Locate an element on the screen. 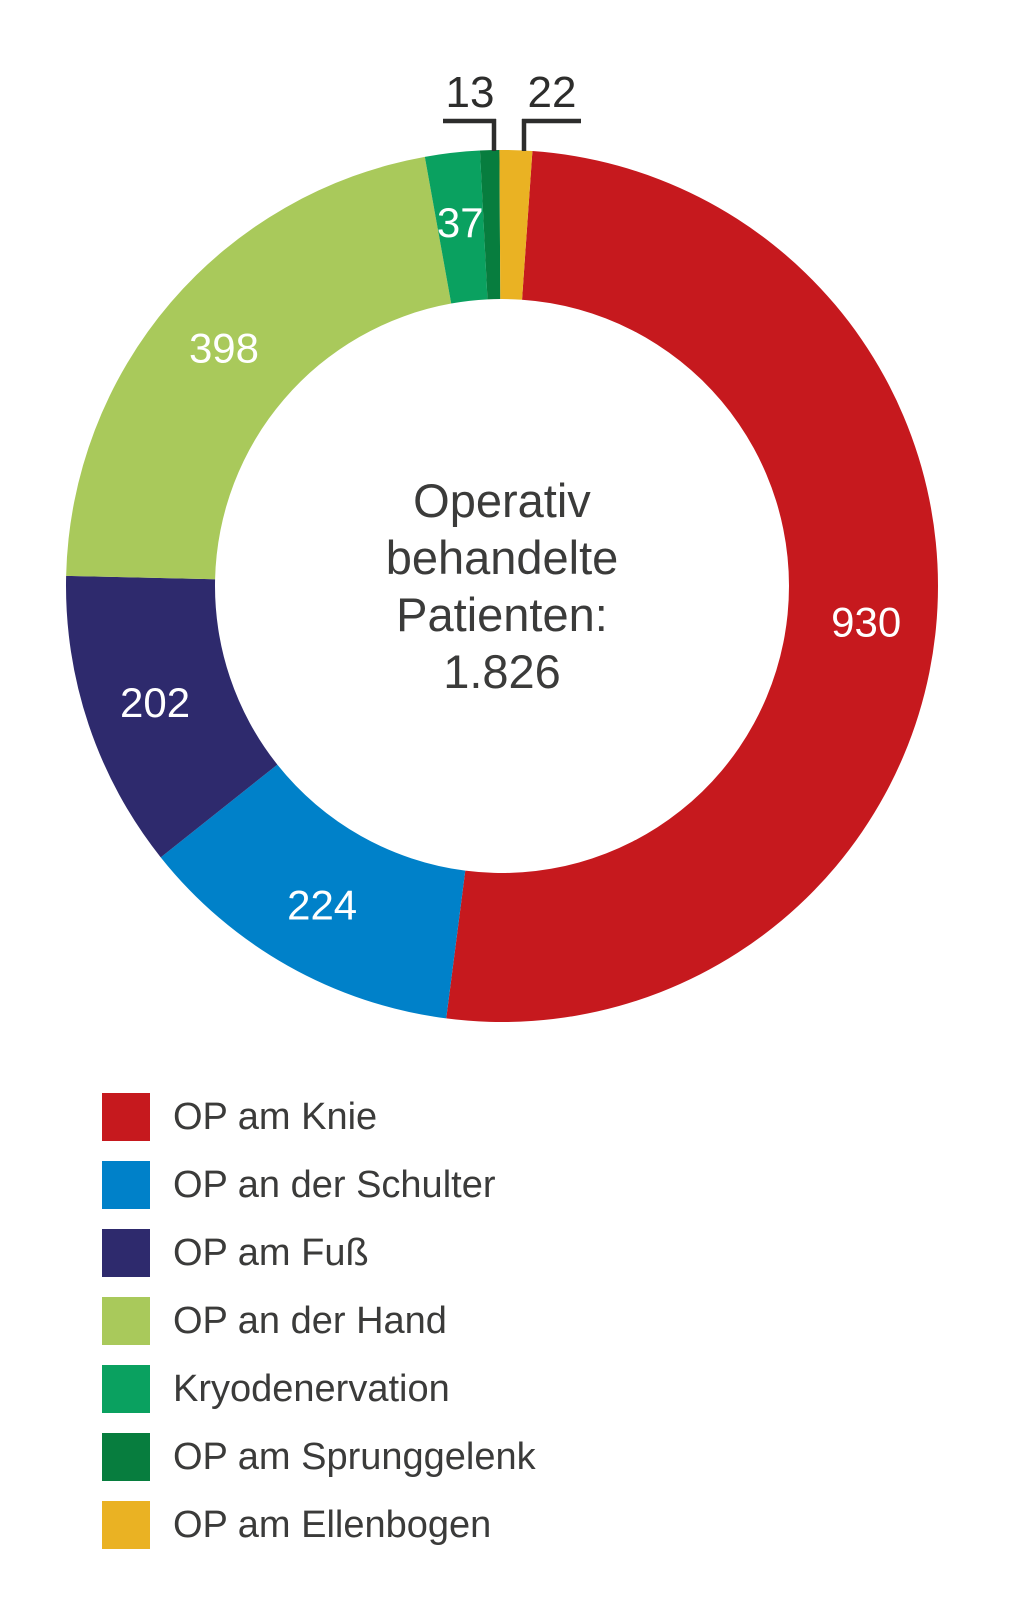 The width and height of the screenshot is (1024, 1618). center-label-line: Patienten: is located at coordinates (502, 614).